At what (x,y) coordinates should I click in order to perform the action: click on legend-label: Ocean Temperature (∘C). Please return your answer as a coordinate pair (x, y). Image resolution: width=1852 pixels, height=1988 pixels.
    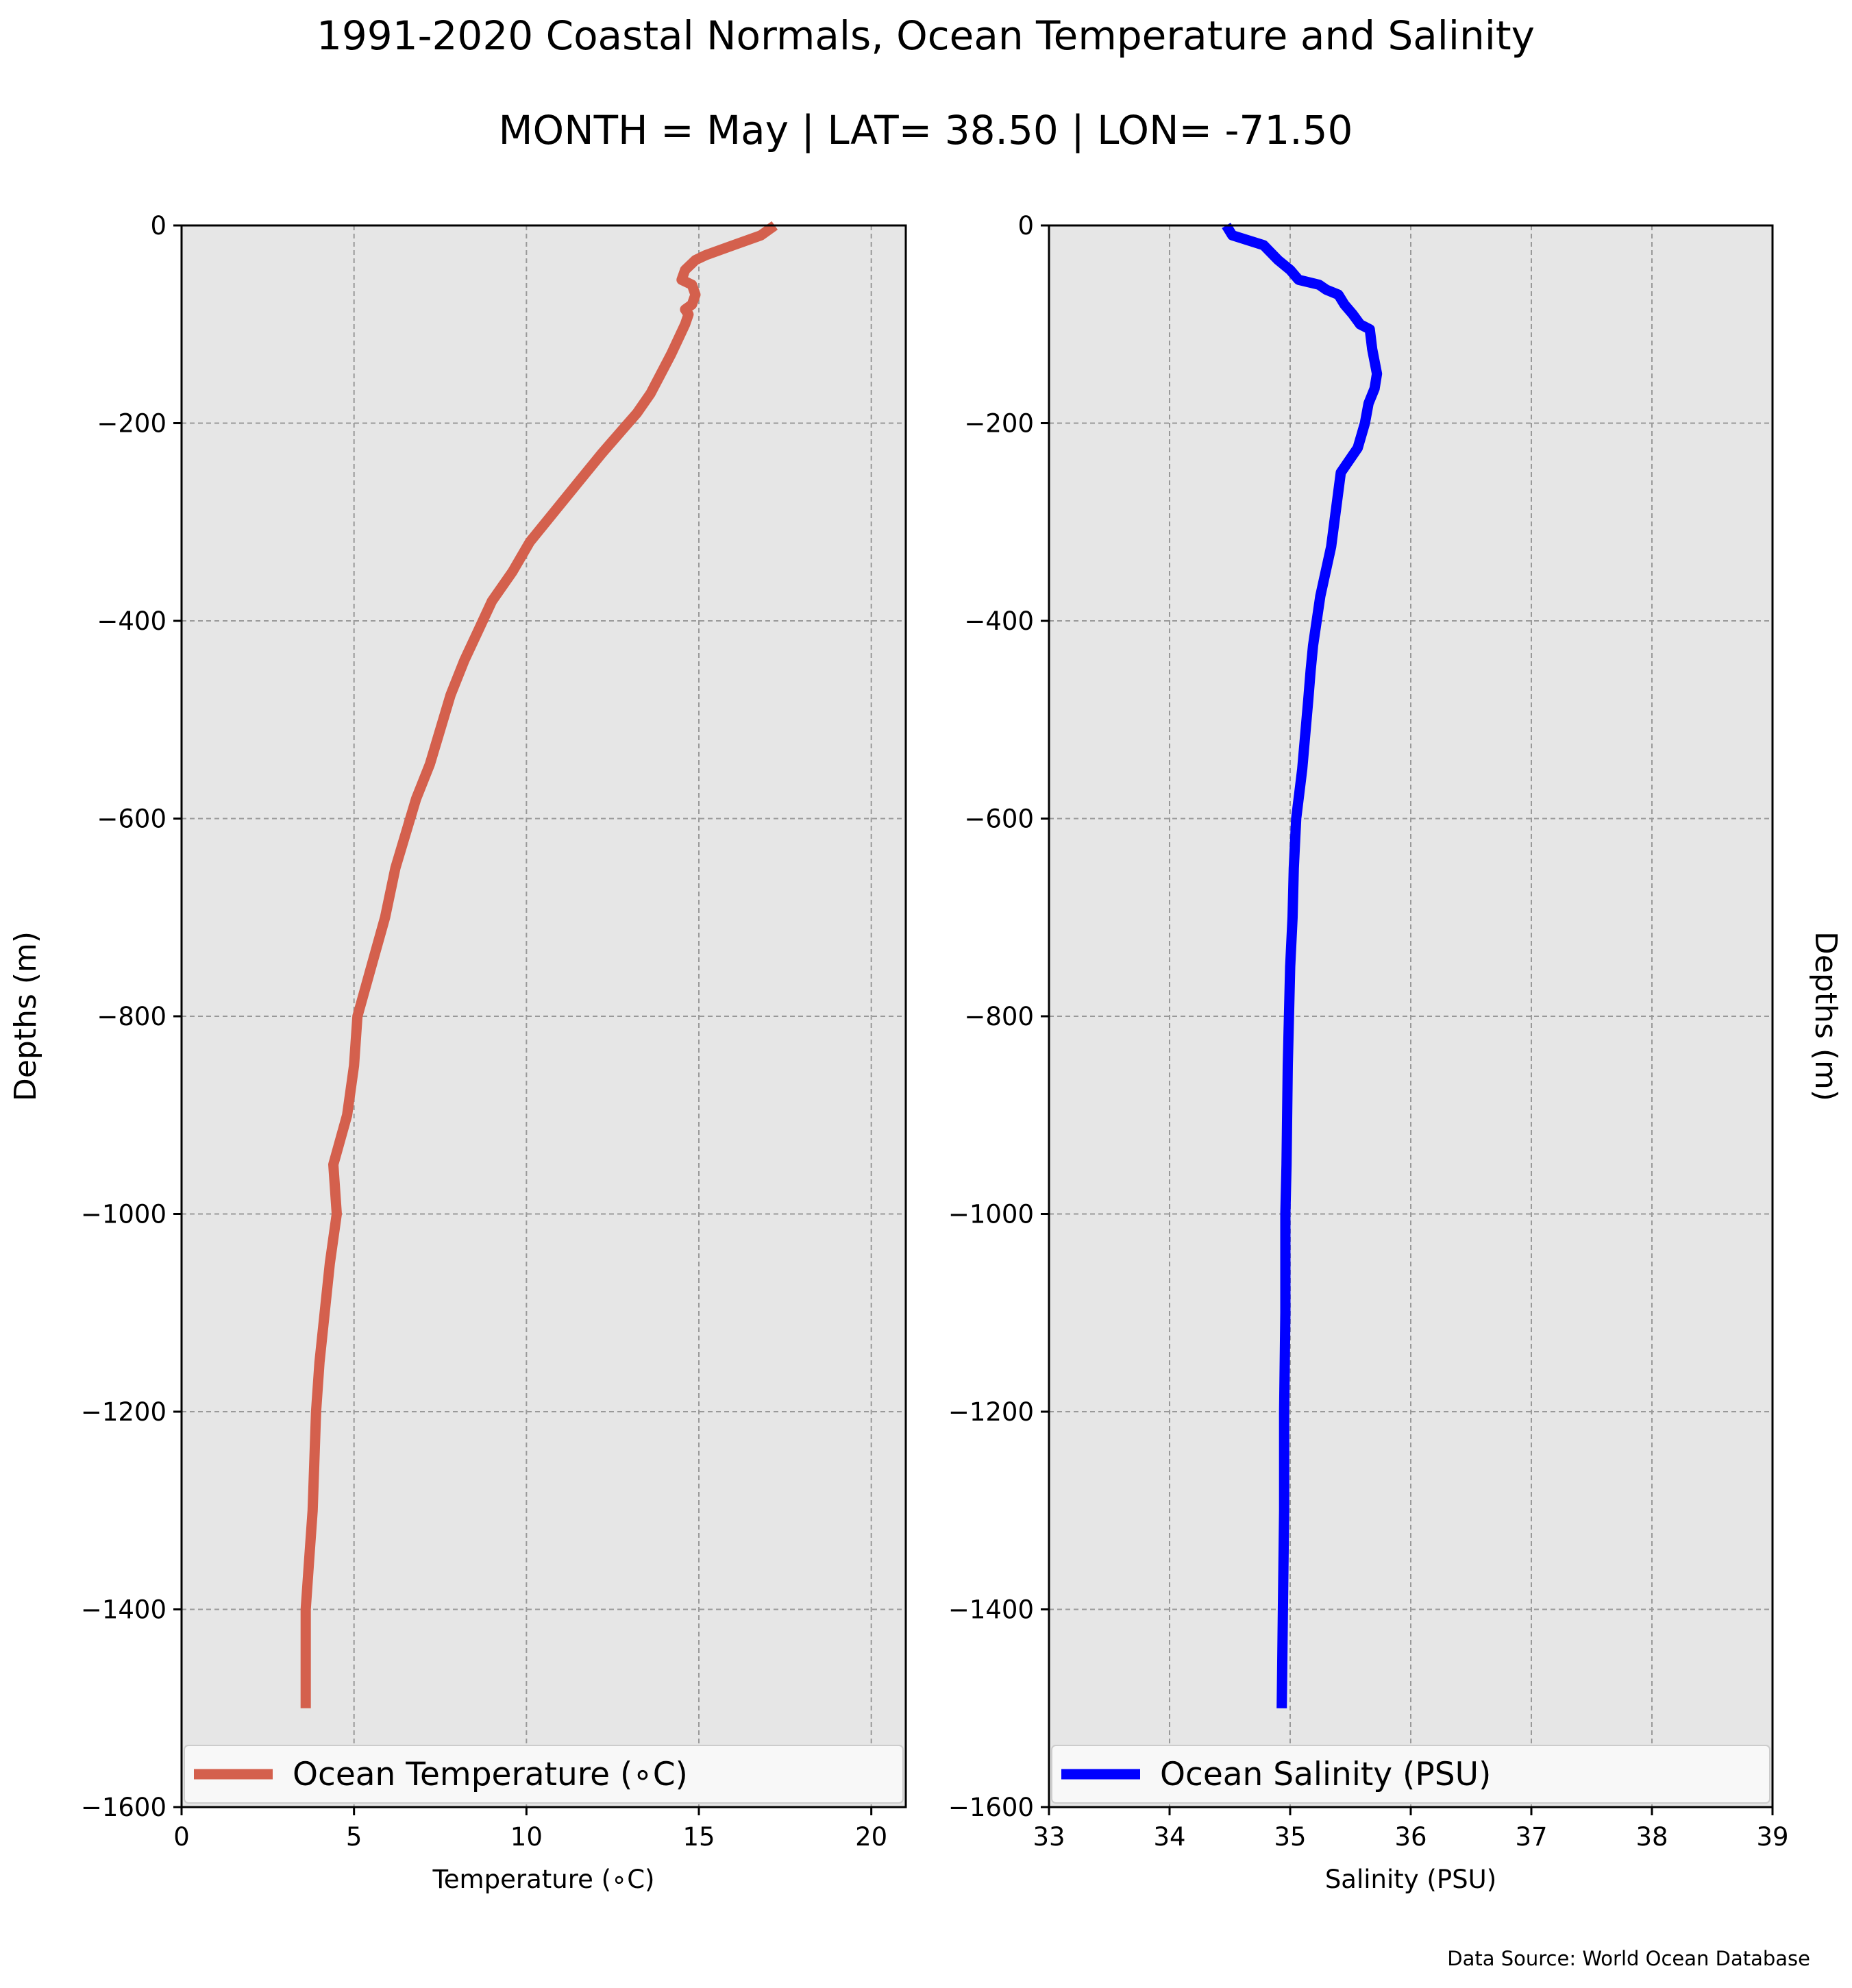
    Looking at the image, I should click on (490, 1774).